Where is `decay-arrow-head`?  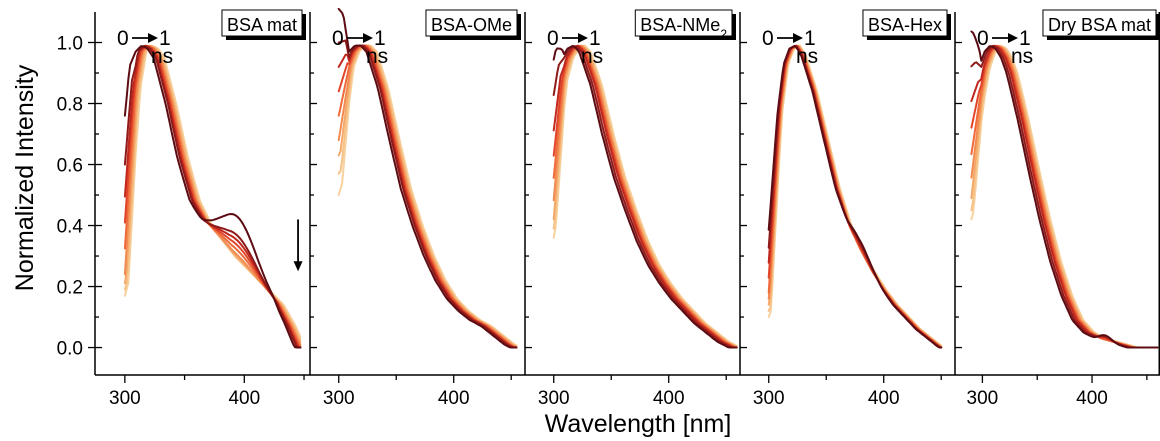 decay-arrow-head is located at coordinates (298, 266).